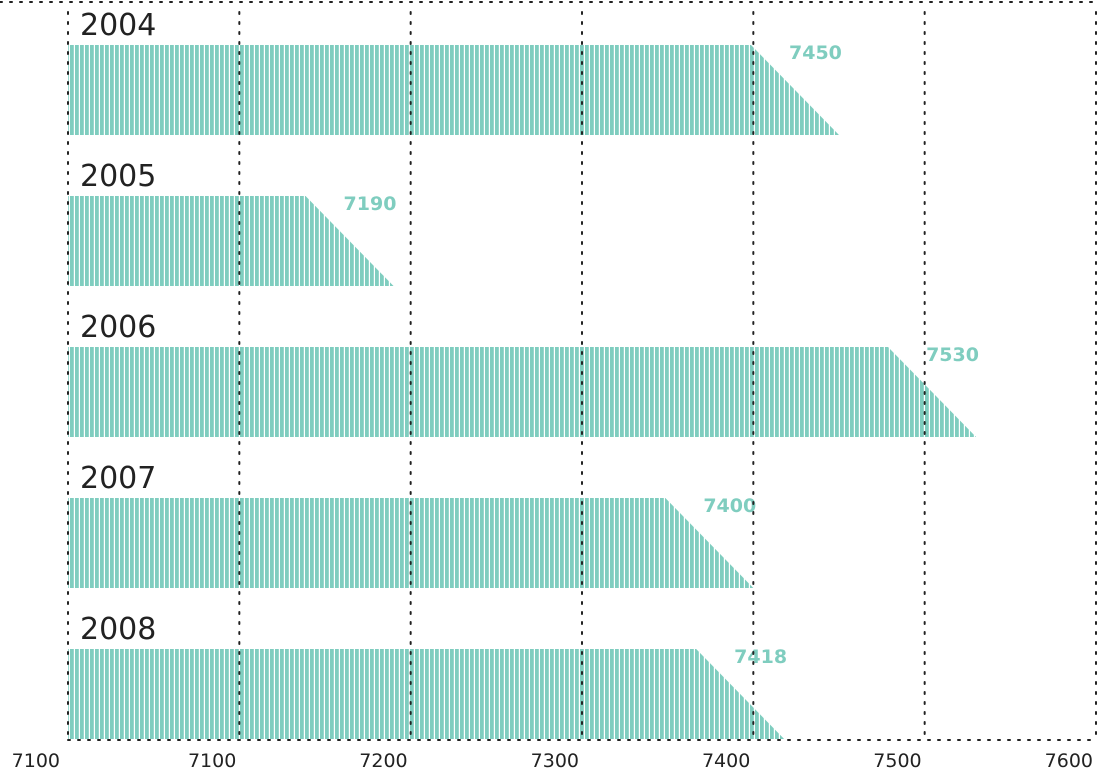 This screenshot has width=1098, height=772. I want to click on x-tick-label: 7200, so click(383, 761).